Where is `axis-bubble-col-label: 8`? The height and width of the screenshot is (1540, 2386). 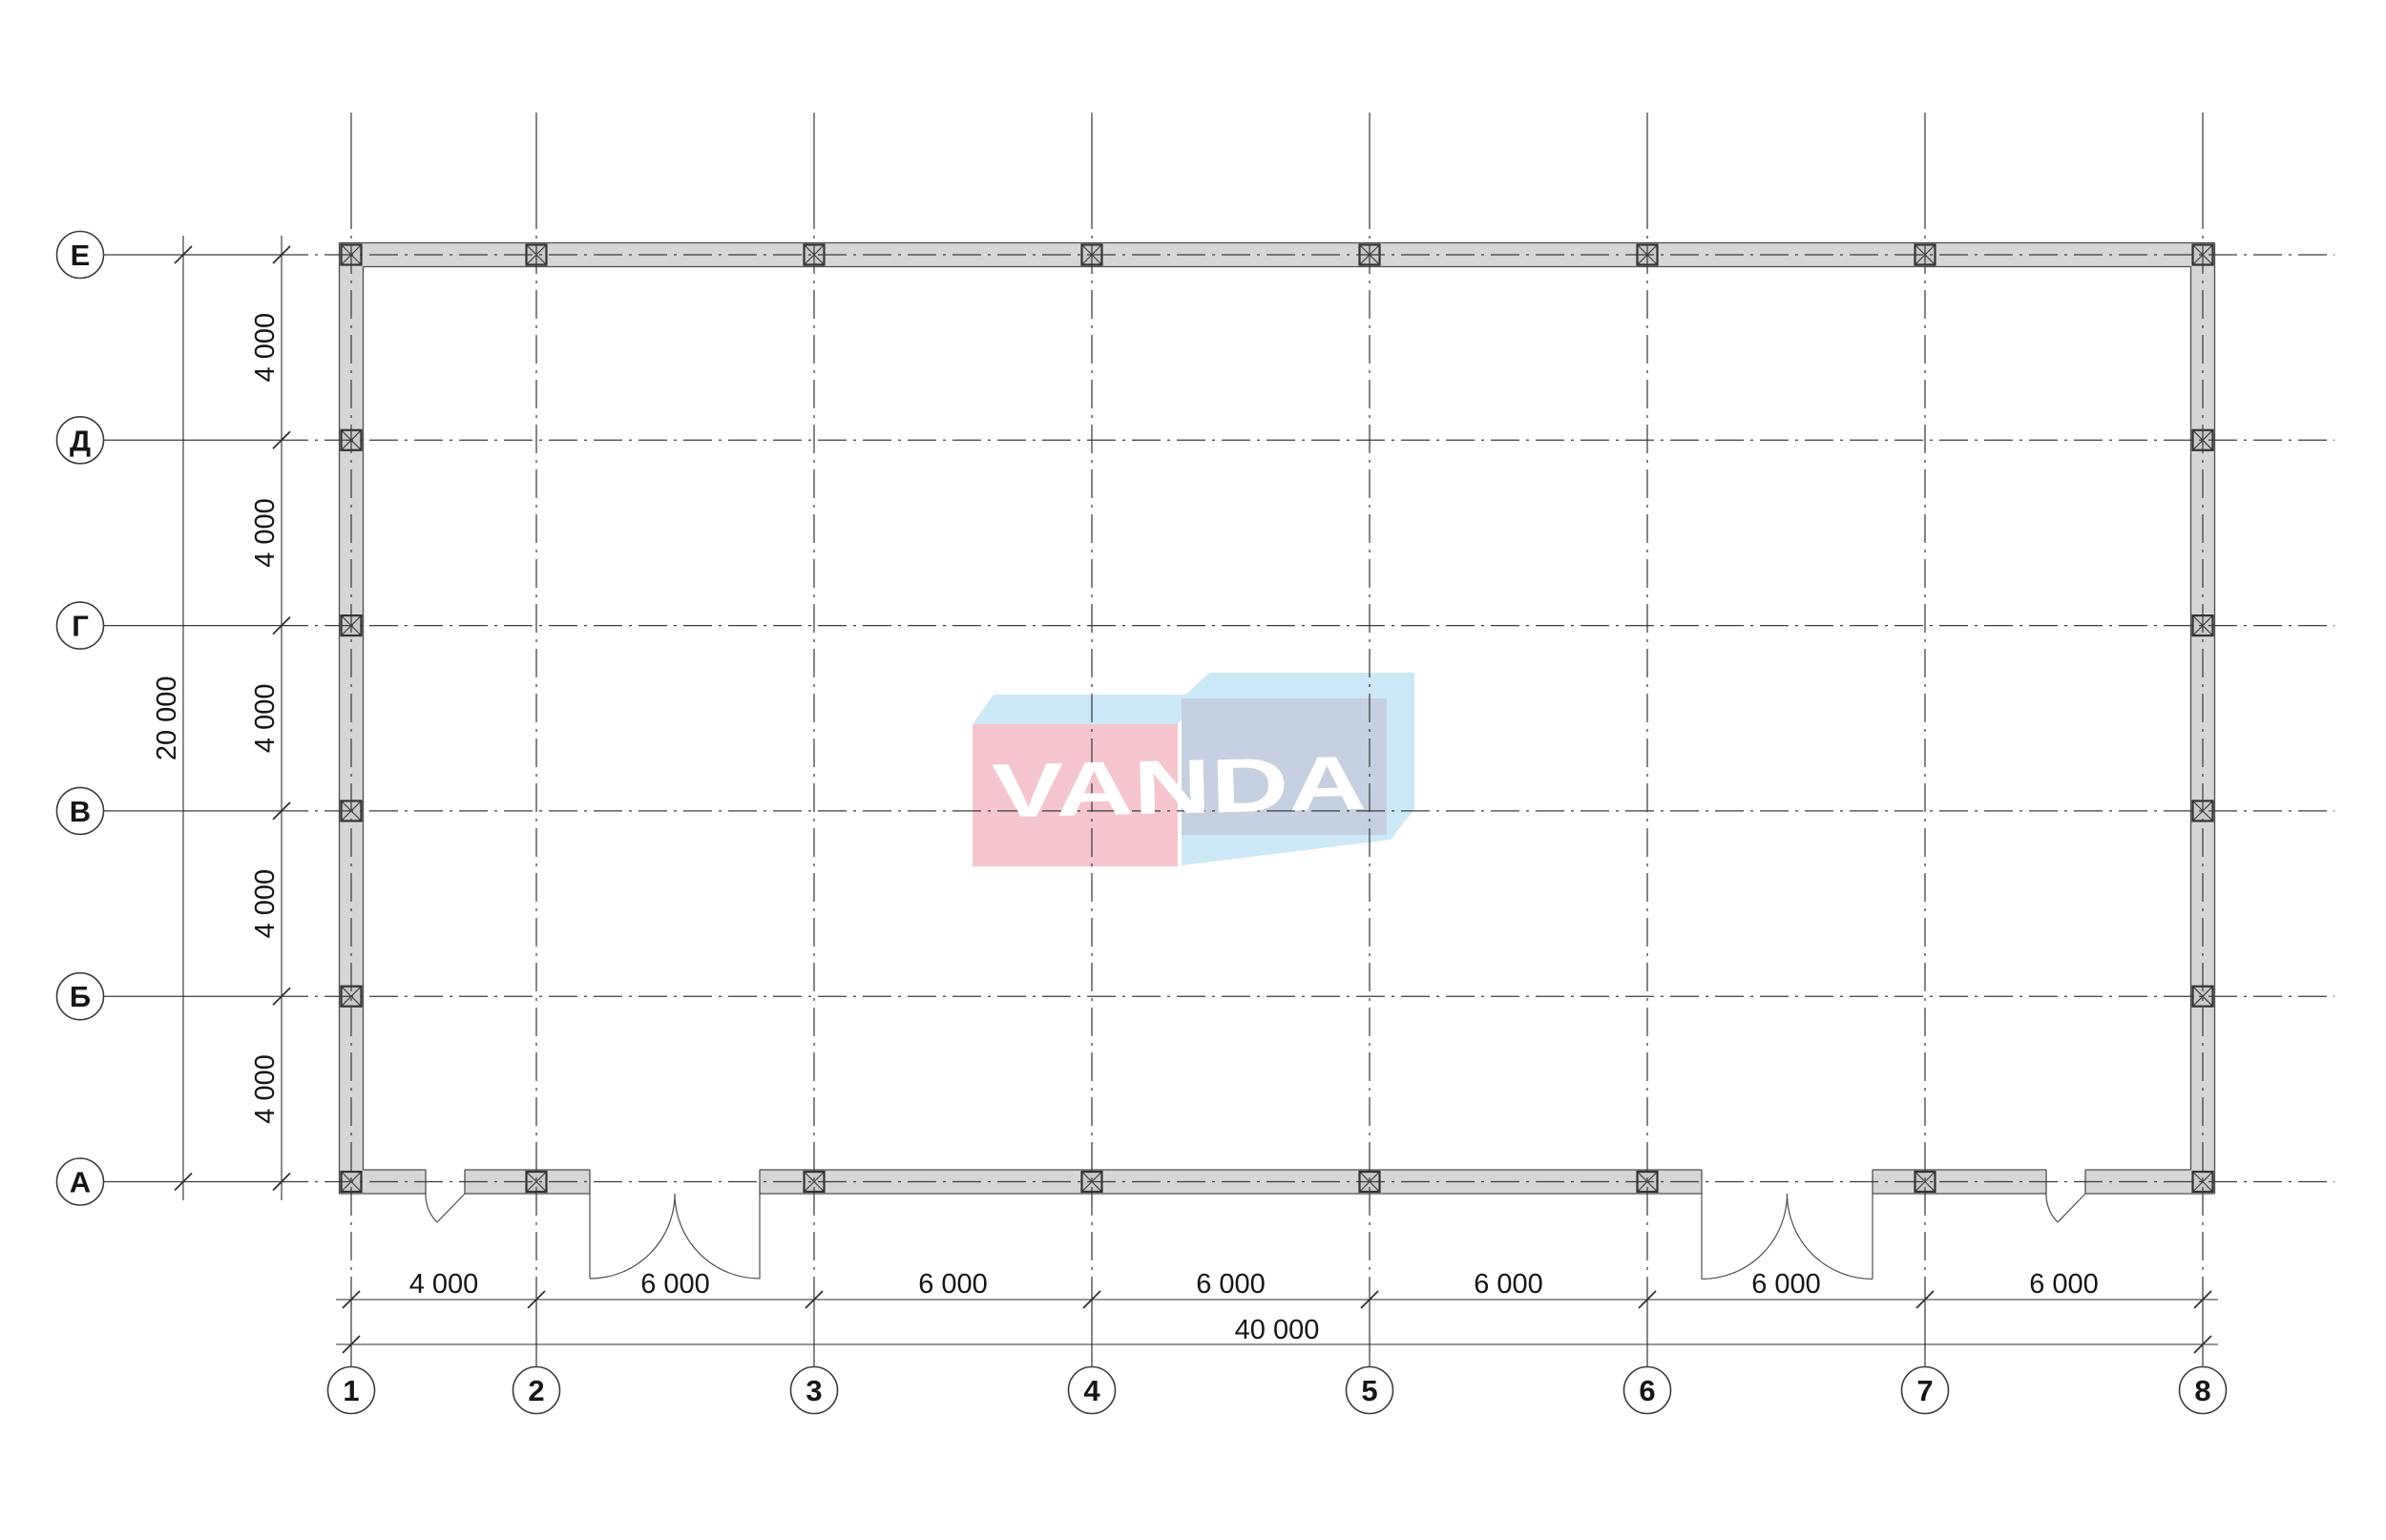 axis-bubble-col-label: 8 is located at coordinates (2202, 1391).